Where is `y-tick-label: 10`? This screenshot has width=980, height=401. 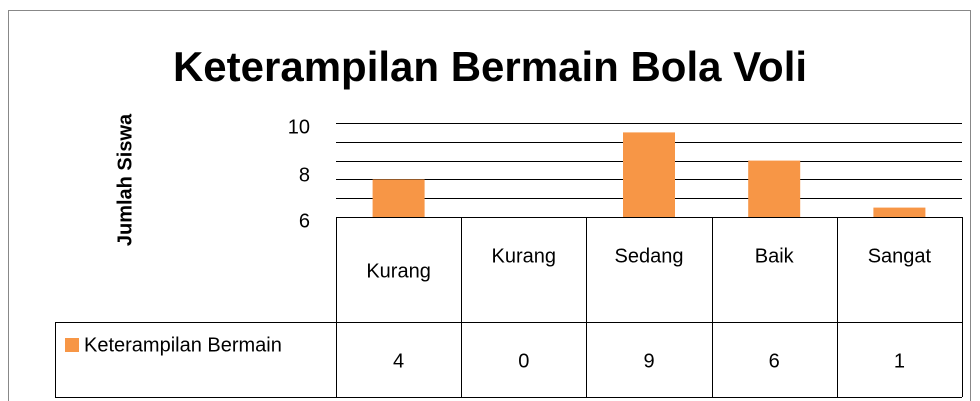
y-tick-label: 10 is located at coordinates (299, 127).